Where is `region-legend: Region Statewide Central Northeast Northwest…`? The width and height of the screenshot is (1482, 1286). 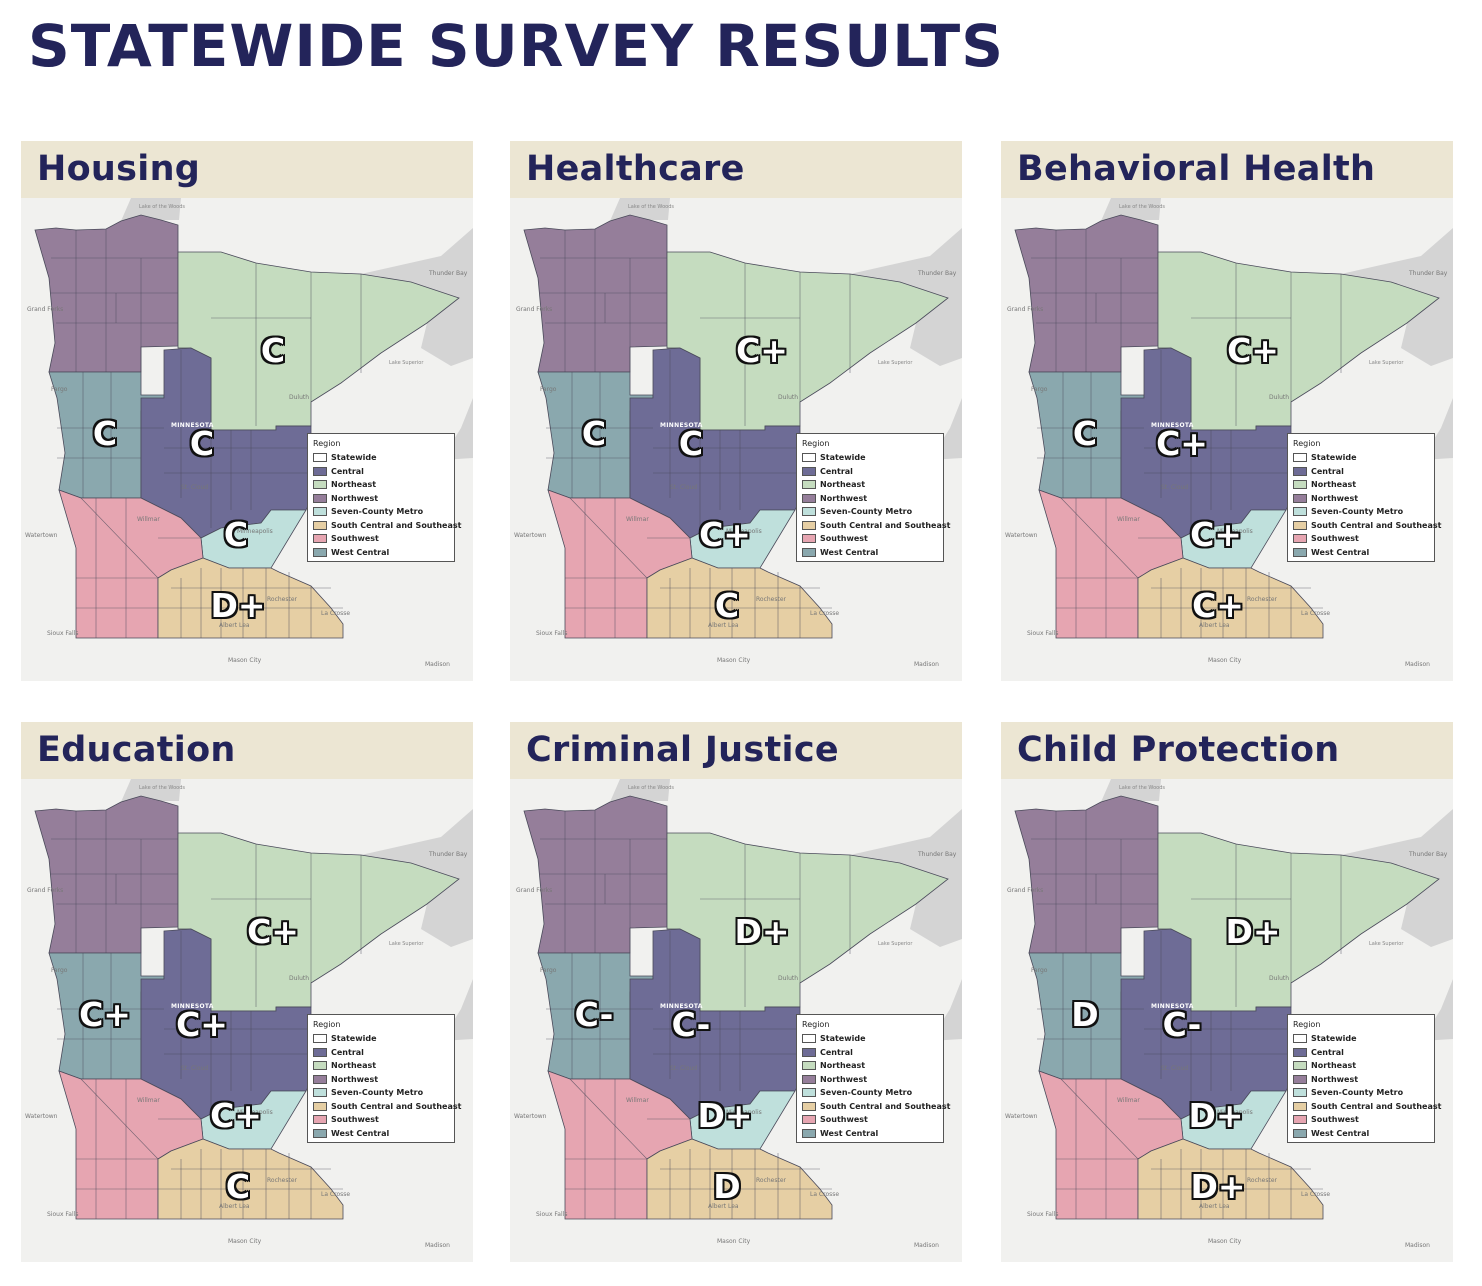 region-legend: Region Statewide Central Northeast Northwest… is located at coordinates (873, 1078).